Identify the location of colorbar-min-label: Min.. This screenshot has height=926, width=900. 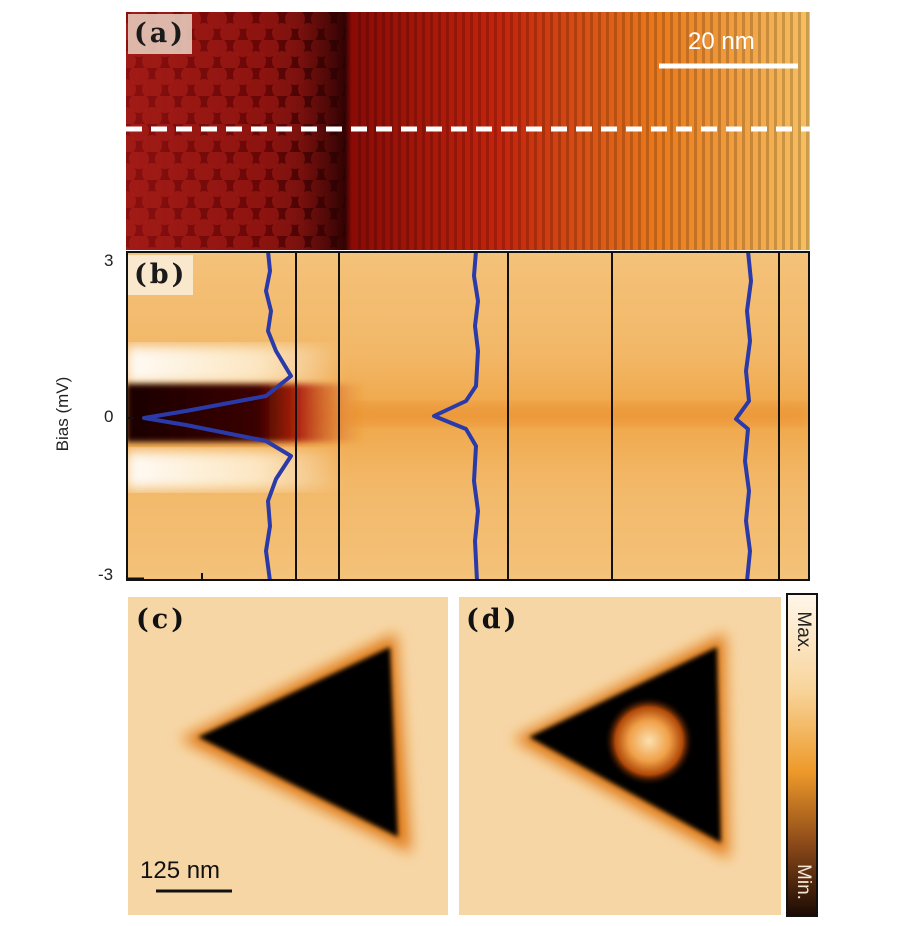
(803, 882).